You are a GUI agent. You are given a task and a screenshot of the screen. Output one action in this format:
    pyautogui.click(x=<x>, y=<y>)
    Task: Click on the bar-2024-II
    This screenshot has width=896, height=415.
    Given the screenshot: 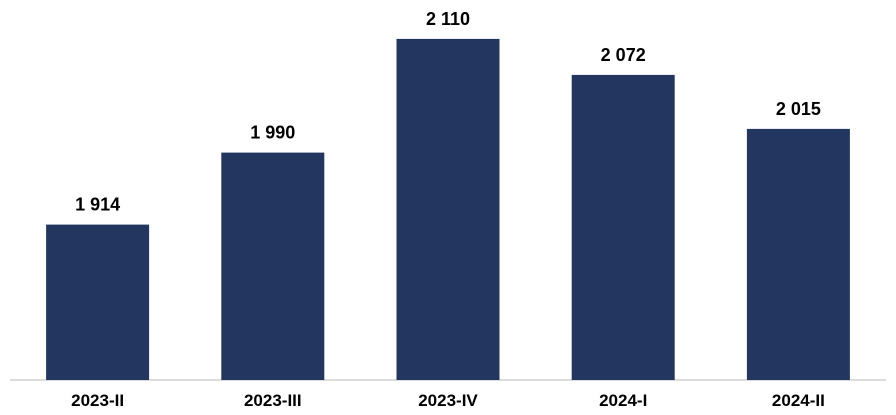 What is the action you would take?
    pyautogui.click(x=798, y=254)
    